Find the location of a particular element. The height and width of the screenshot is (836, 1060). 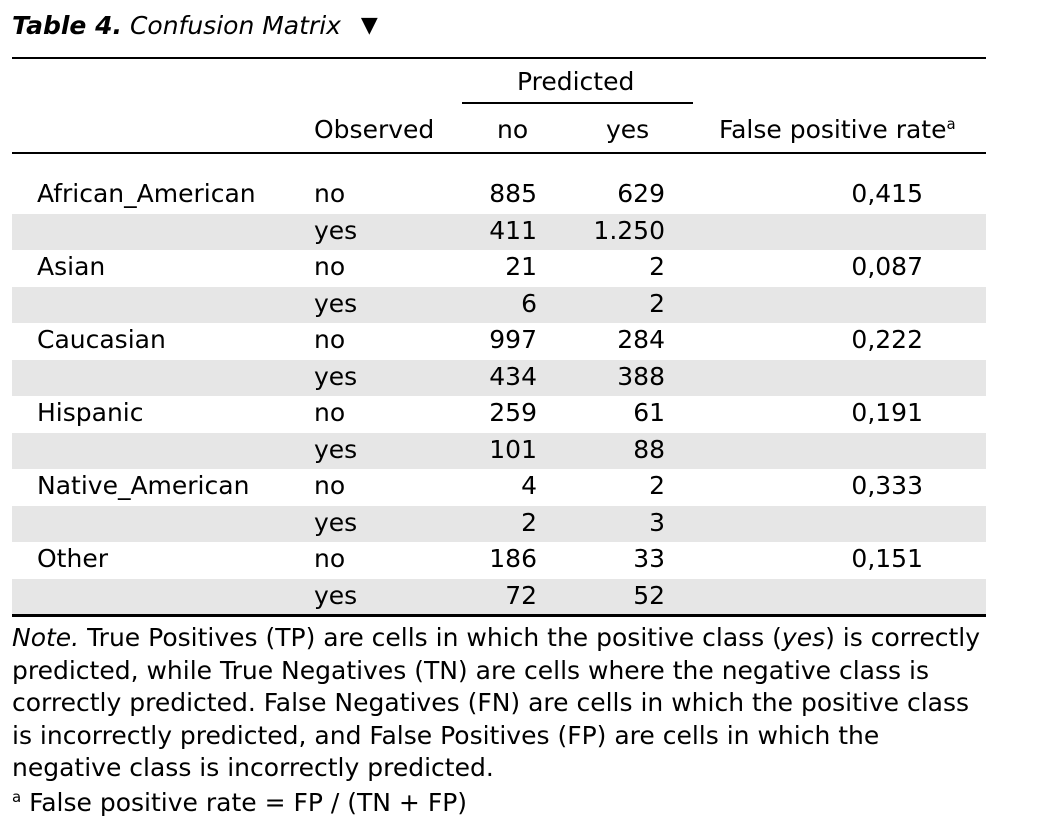

predicted-no-cell: 6 is located at coordinates (529, 303).